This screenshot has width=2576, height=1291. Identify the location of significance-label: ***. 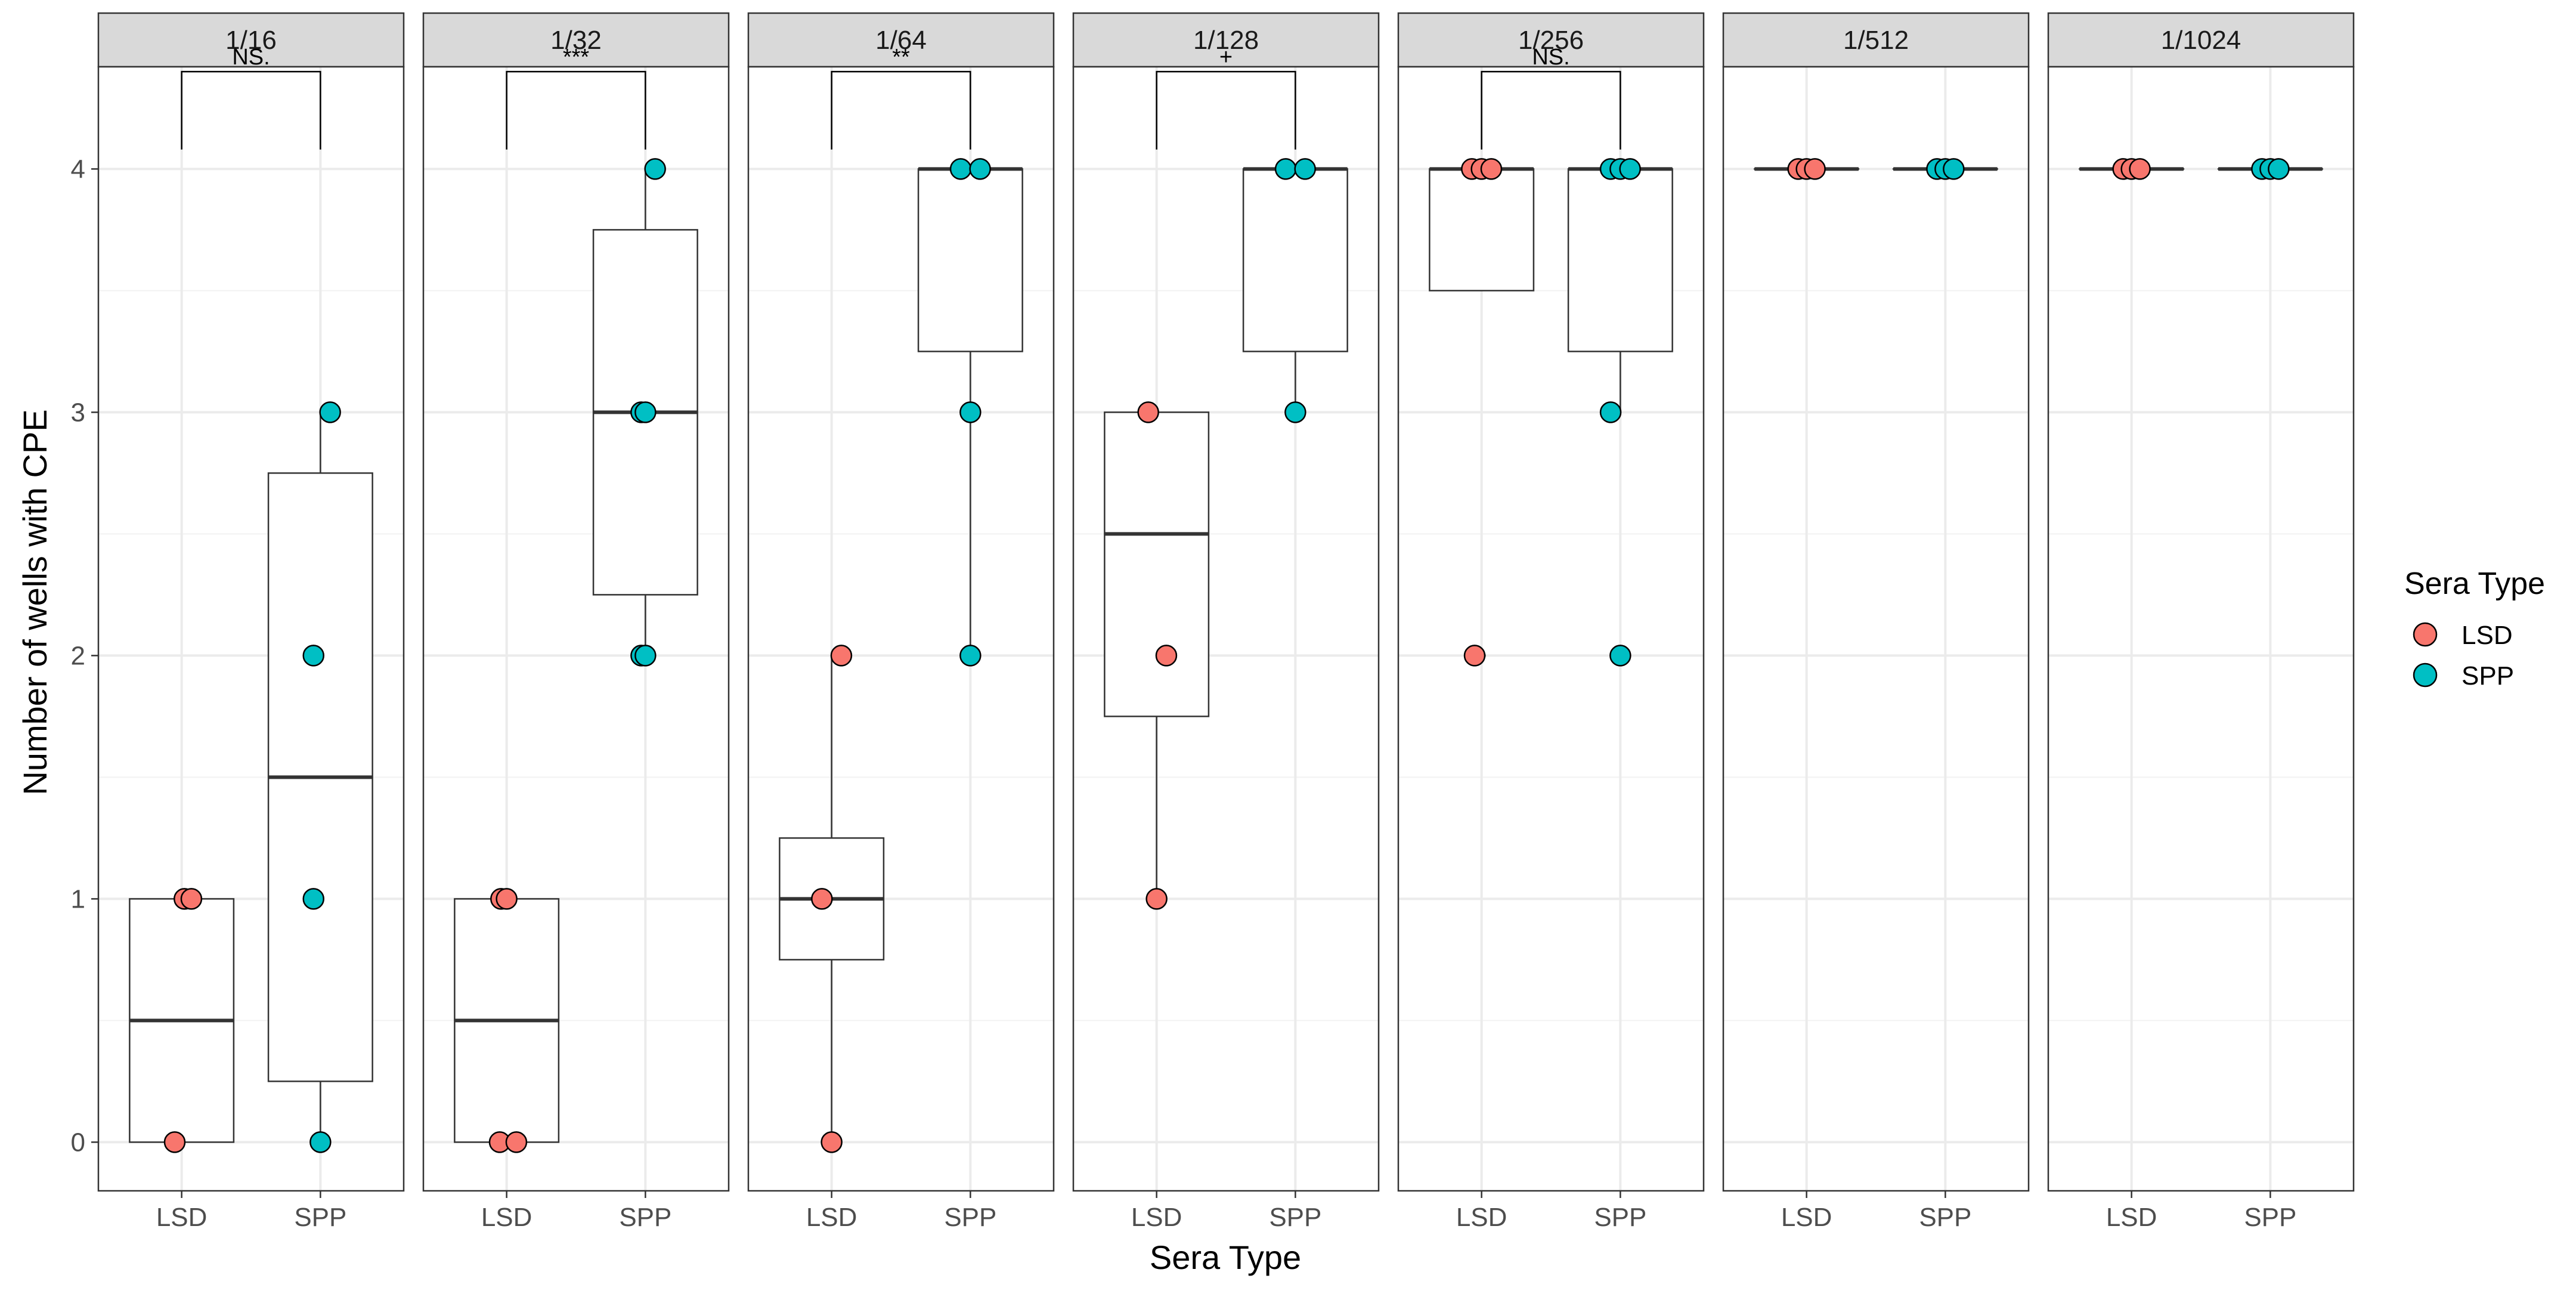
(577, 57).